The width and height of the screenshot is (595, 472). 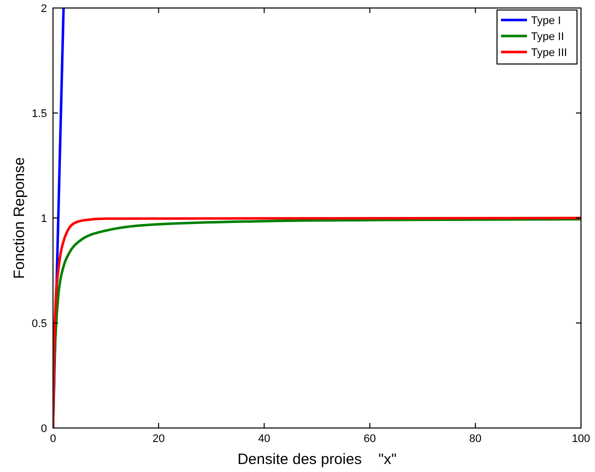 I want to click on x-axis-title: Densite des proies "x", so click(x=317, y=459).